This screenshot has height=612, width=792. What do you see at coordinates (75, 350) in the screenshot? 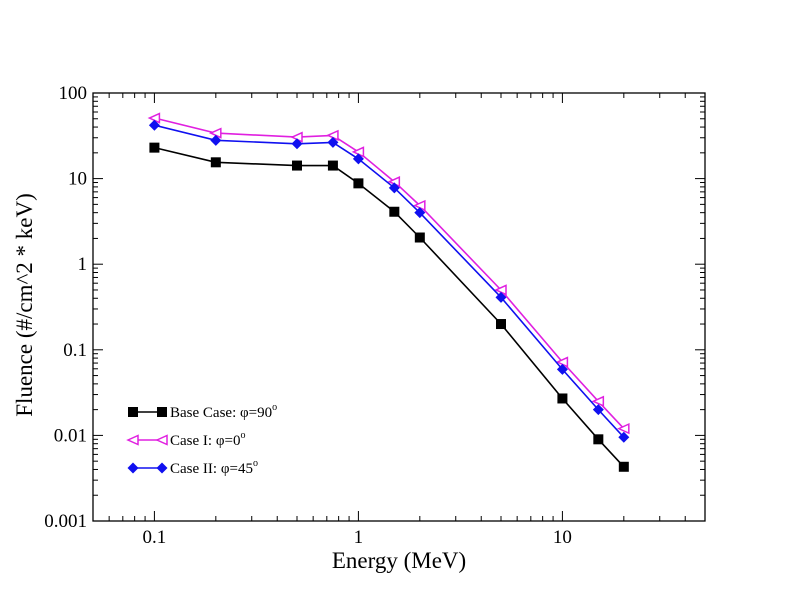
I see `y-tick-label: 0.1` at bounding box center [75, 350].